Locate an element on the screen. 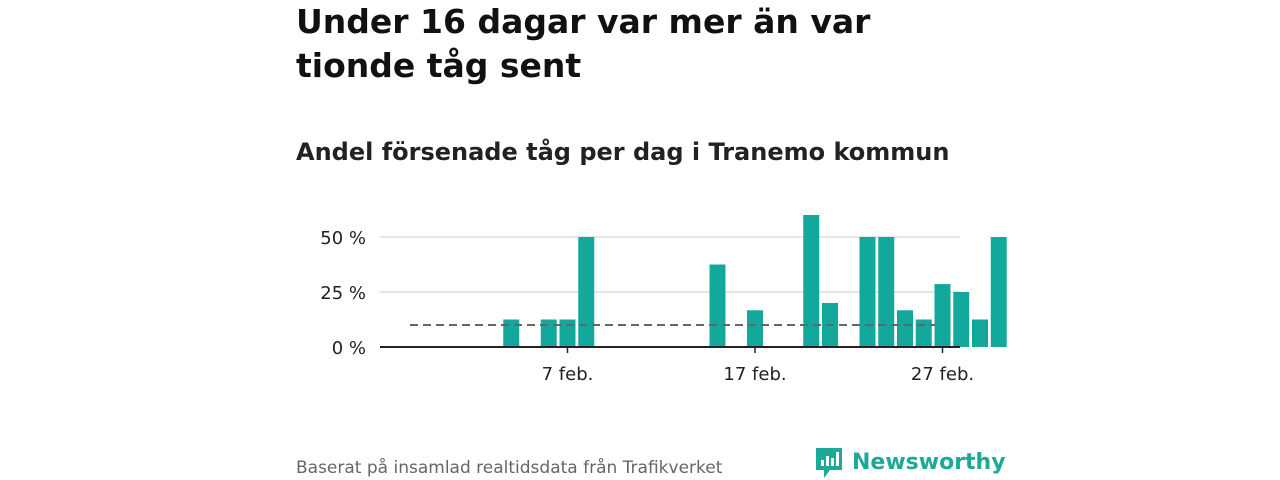 This screenshot has height=480, width=1280. brand-name: Newsworthy is located at coordinates (929, 462).